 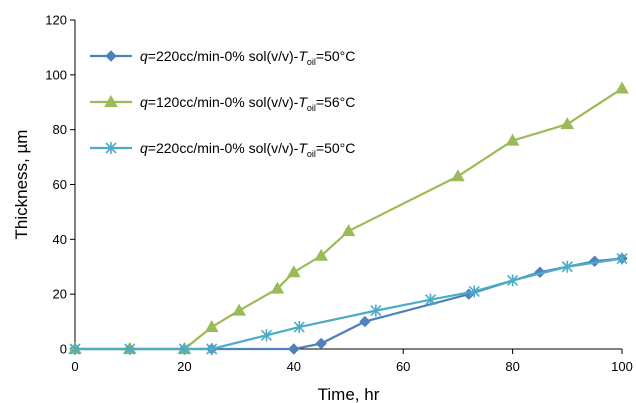 I want to click on x-tick-label: 80, so click(x=512, y=366).